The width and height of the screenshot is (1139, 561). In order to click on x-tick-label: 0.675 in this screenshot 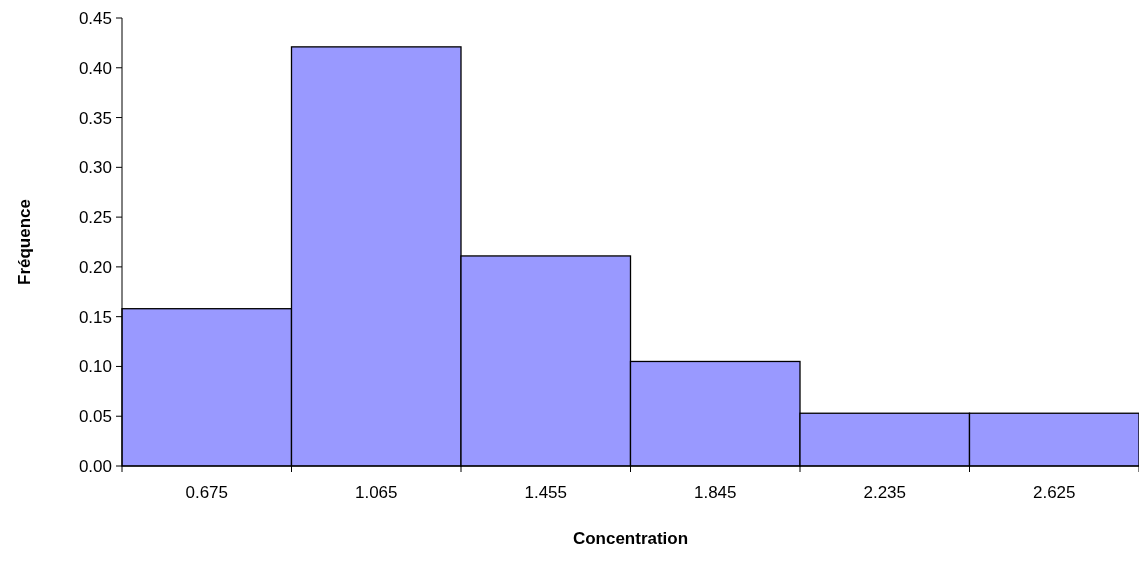, I will do `click(207, 492)`.